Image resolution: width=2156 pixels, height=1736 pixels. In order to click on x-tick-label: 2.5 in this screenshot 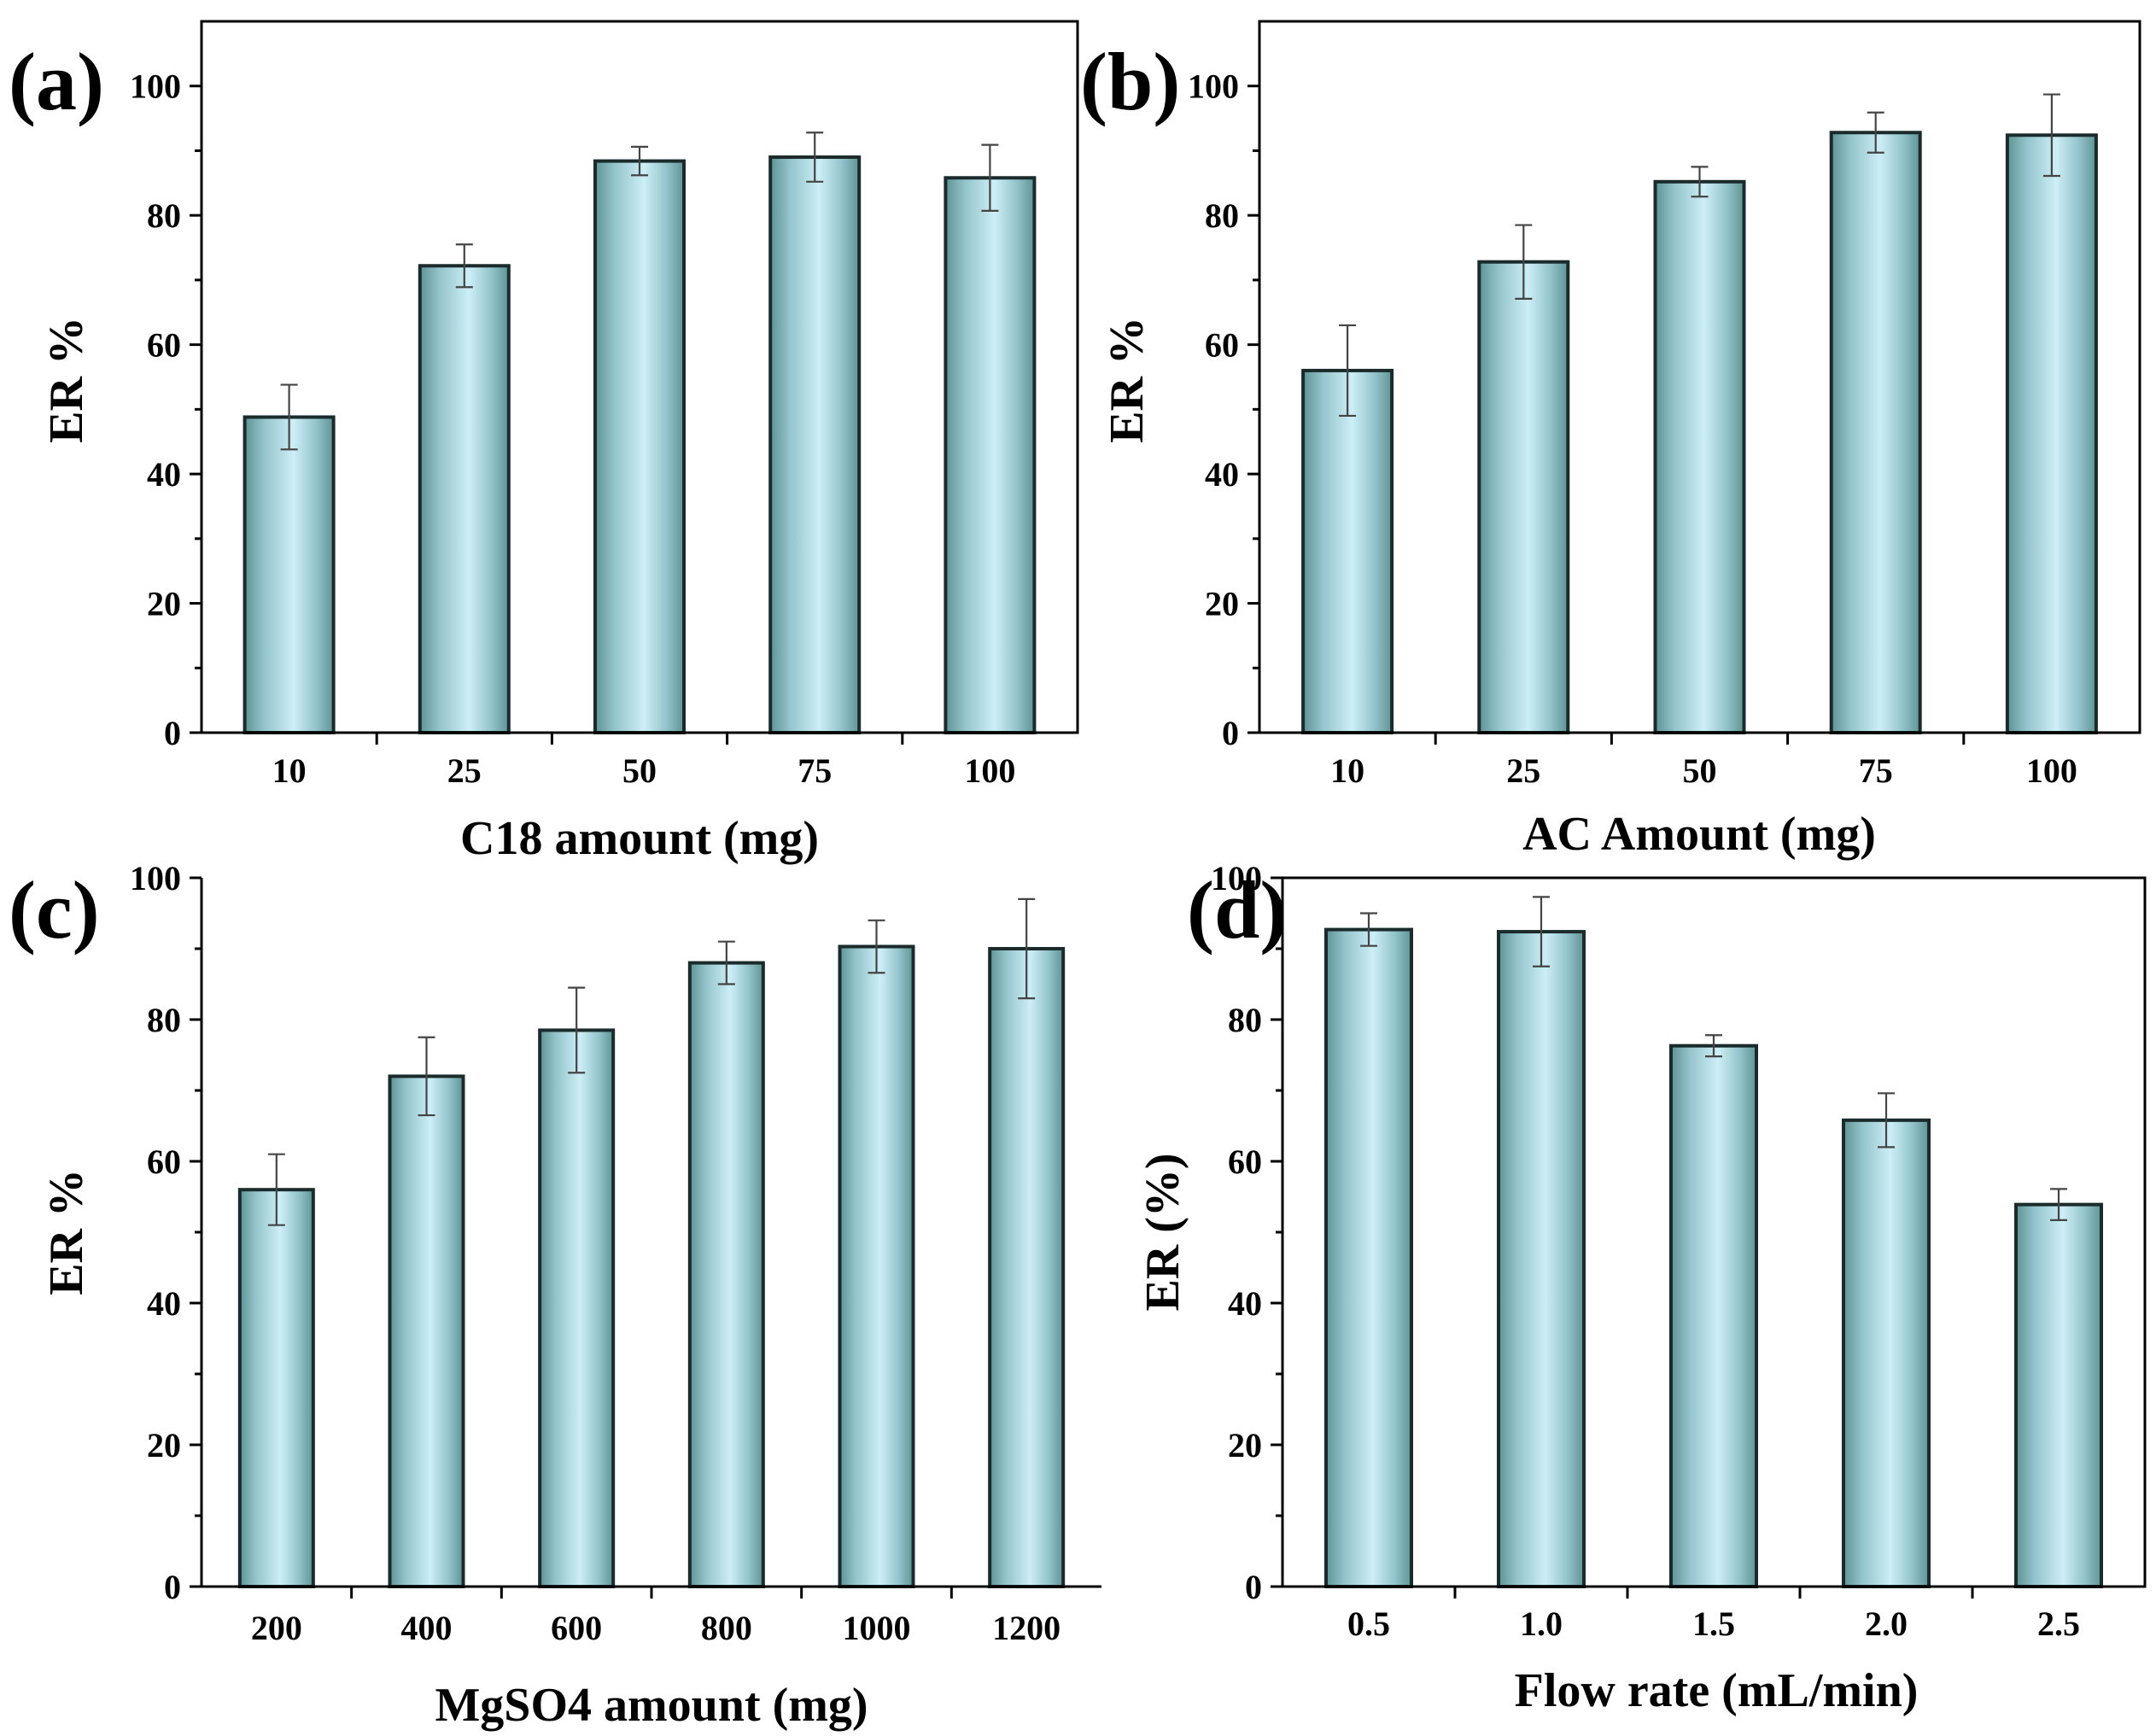, I will do `click(2058, 1623)`.